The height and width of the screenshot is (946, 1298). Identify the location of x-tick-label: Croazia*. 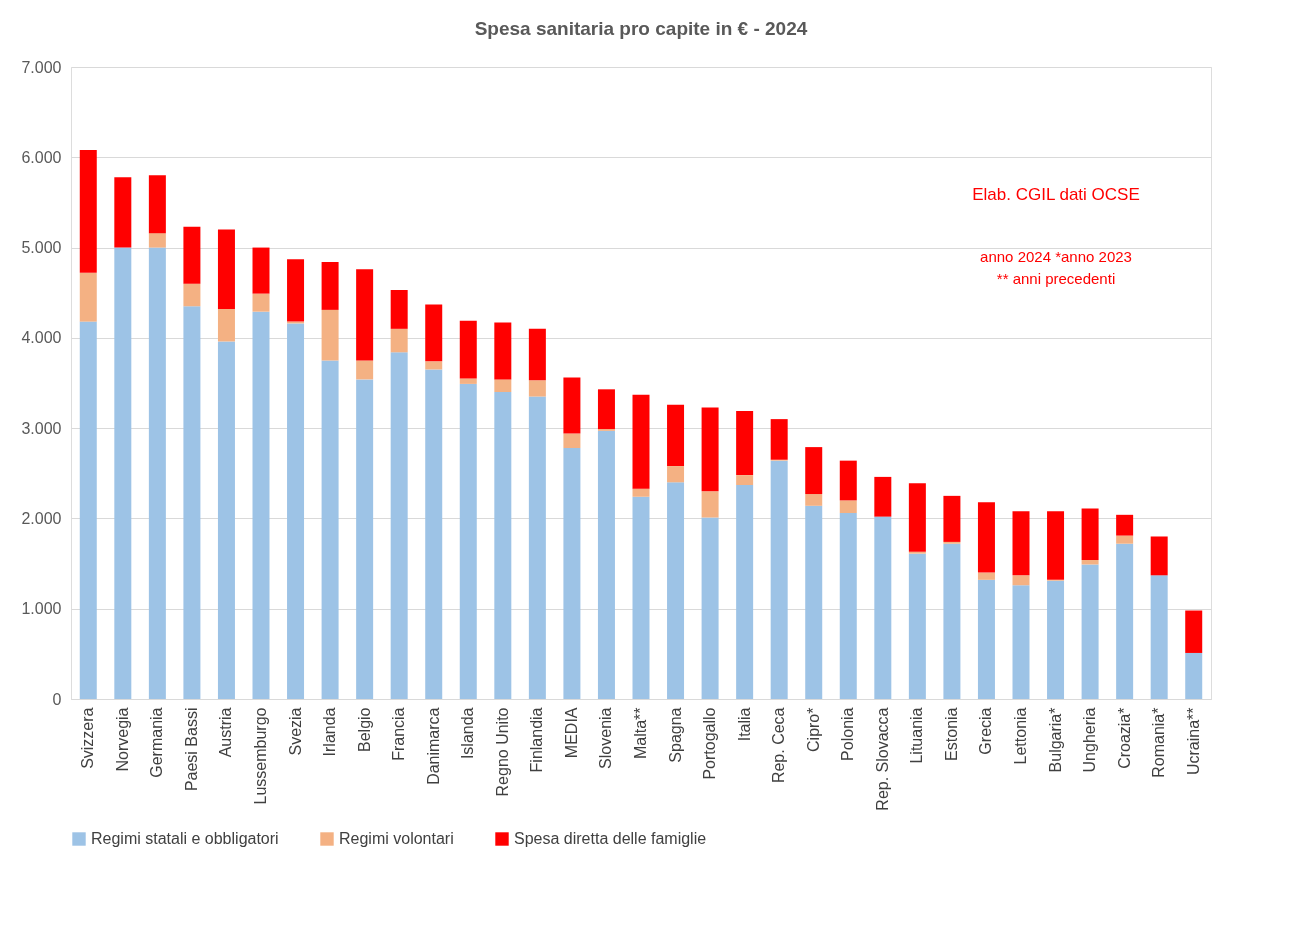
(1124, 738).